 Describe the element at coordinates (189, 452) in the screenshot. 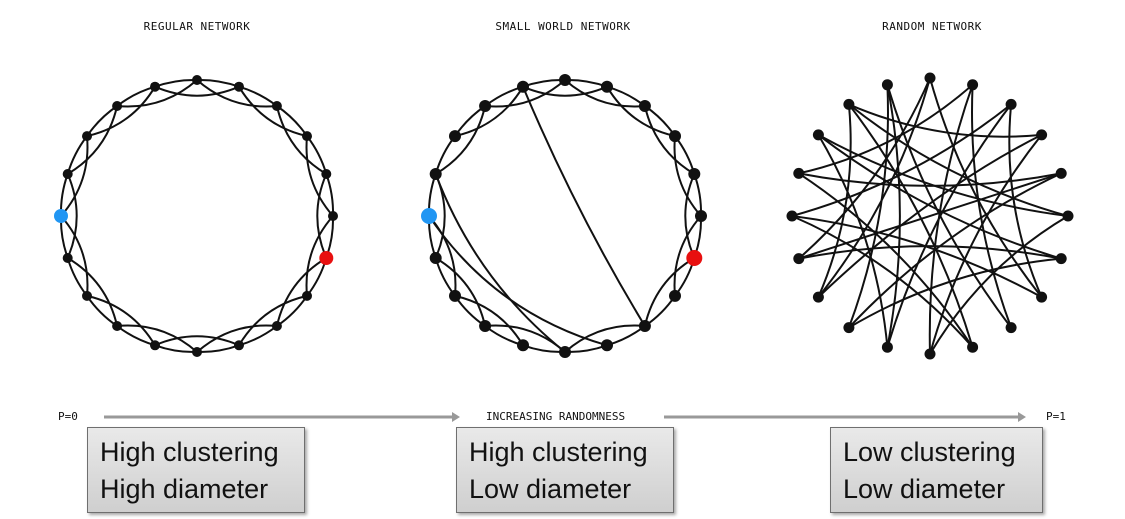

I see `regular-clustering-text: High clustering` at that location.